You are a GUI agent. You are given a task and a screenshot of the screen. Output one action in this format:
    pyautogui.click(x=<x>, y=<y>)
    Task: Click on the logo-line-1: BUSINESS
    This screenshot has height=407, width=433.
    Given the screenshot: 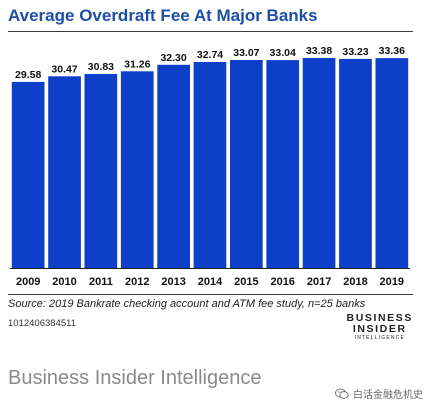 What is the action you would take?
    pyautogui.click(x=379, y=318)
    